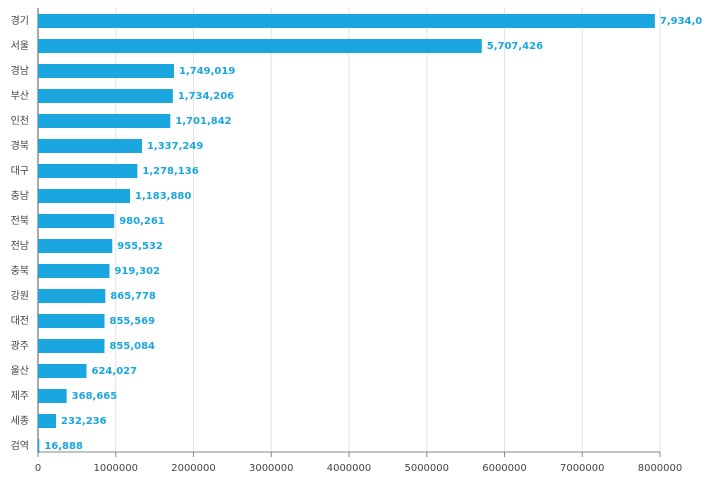  Describe the element at coordinates (140, 246) in the screenshot. I see `value-label: 955,532` at that location.